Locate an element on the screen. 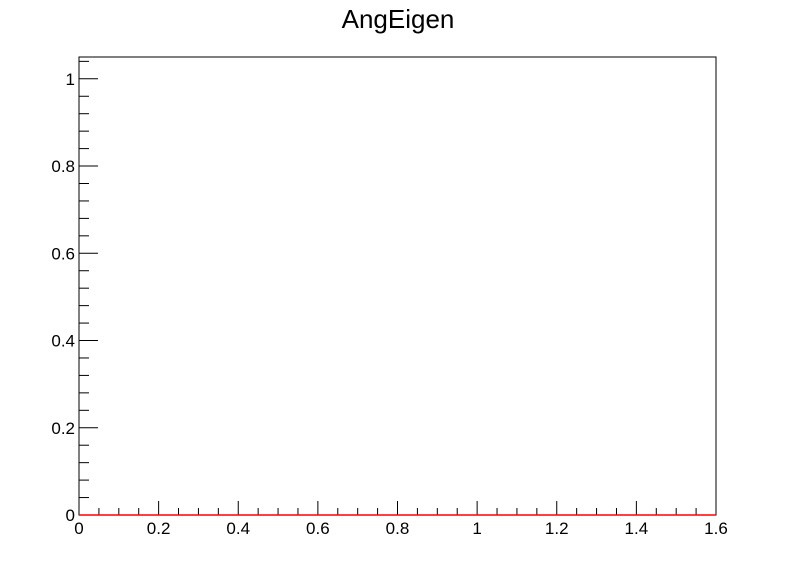  y-tick-label: 1 is located at coordinates (70, 79).